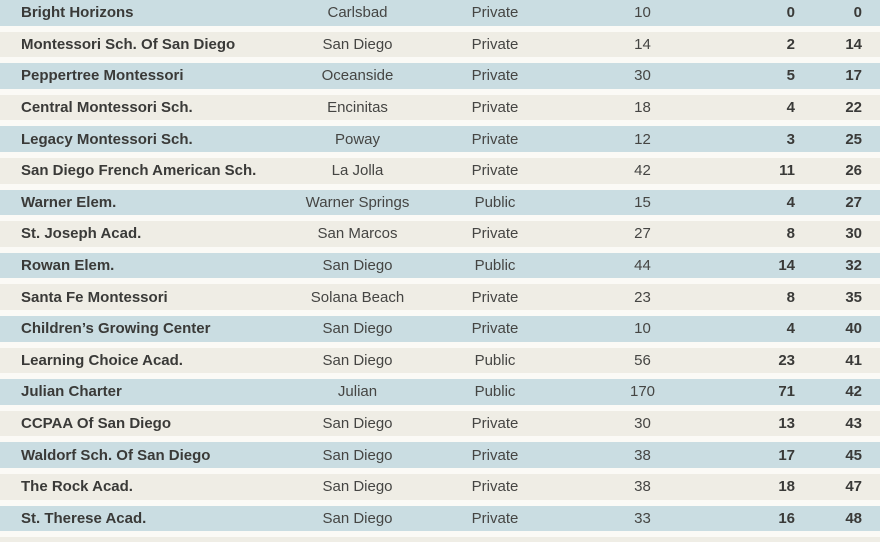 This screenshot has height=542, width=880. What do you see at coordinates (853, 44) in the screenshot?
I see `numeric-cell-3: 14` at bounding box center [853, 44].